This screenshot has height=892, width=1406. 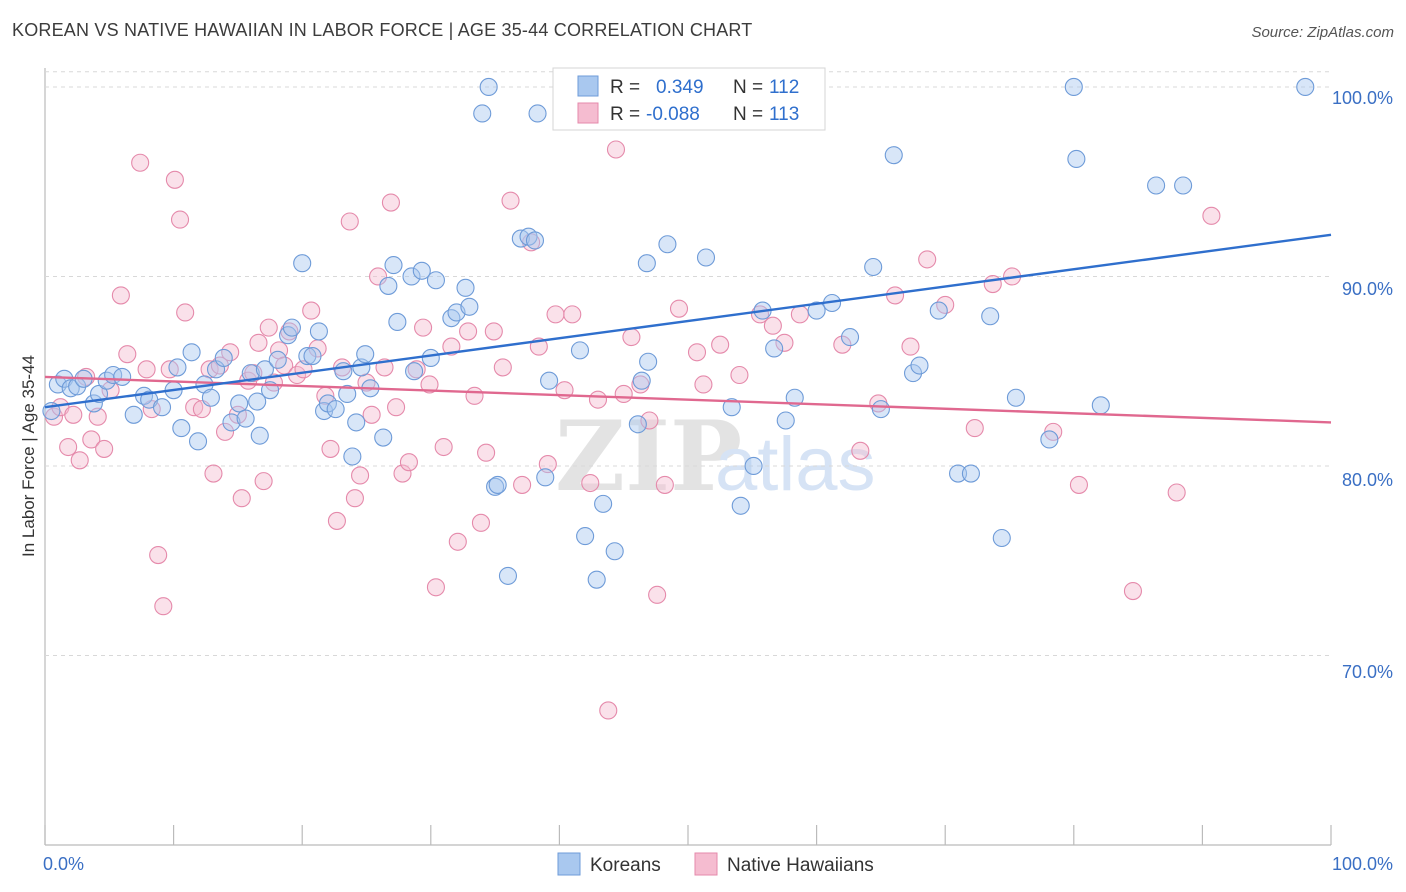 What do you see at coordinates (625, 114) in the screenshot?
I see `legend-r-label-native-hawaiians: R =` at bounding box center [625, 114].